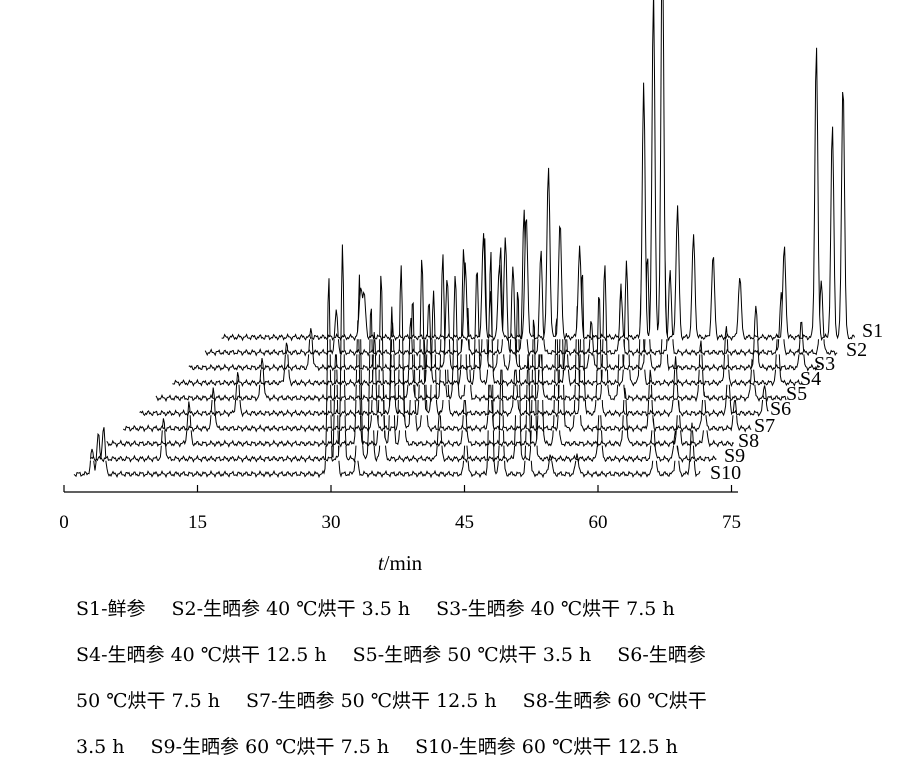  Describe the element at coordinates (100, 747) in the screenshot. I see `caption-item: 3.5 h` at that location.